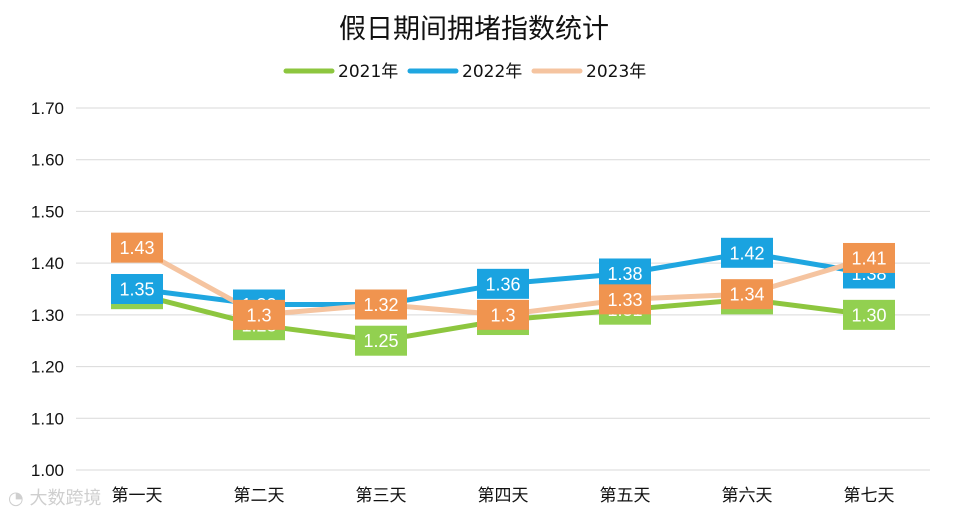 This screenshot has height=516, width=966. I want to click on x-tick-label: 第七天, so click(869, 496).